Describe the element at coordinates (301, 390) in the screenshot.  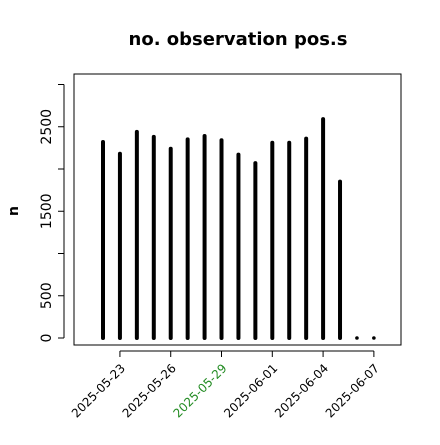
I see `x-tick-label: 2025-06-04` at that location.